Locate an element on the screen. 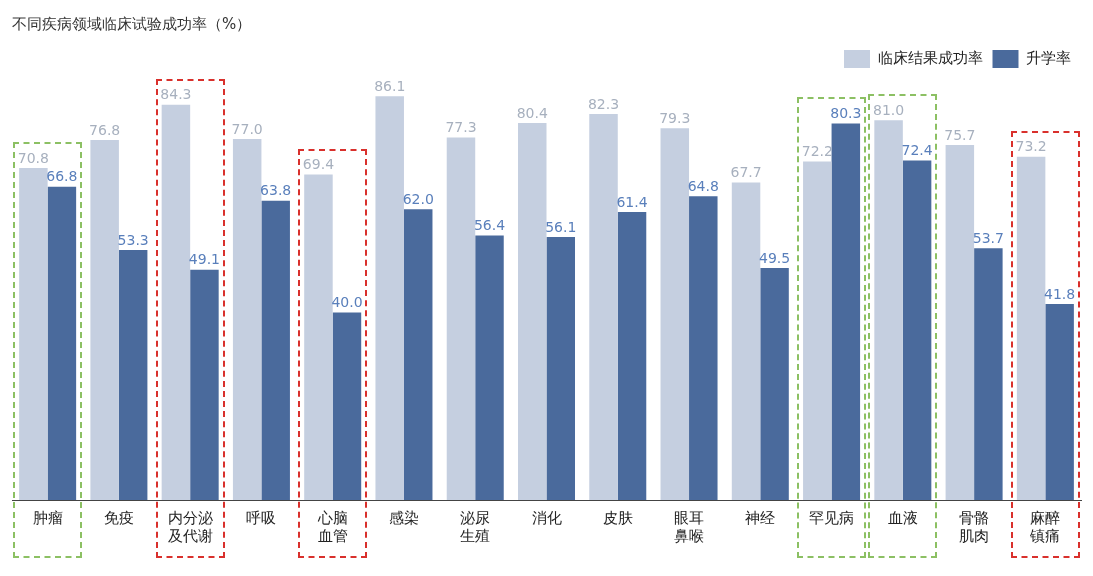 The width and height of the screenshot is (1093, 576). data-label: 75.7 is located at coordinates (960, 134).